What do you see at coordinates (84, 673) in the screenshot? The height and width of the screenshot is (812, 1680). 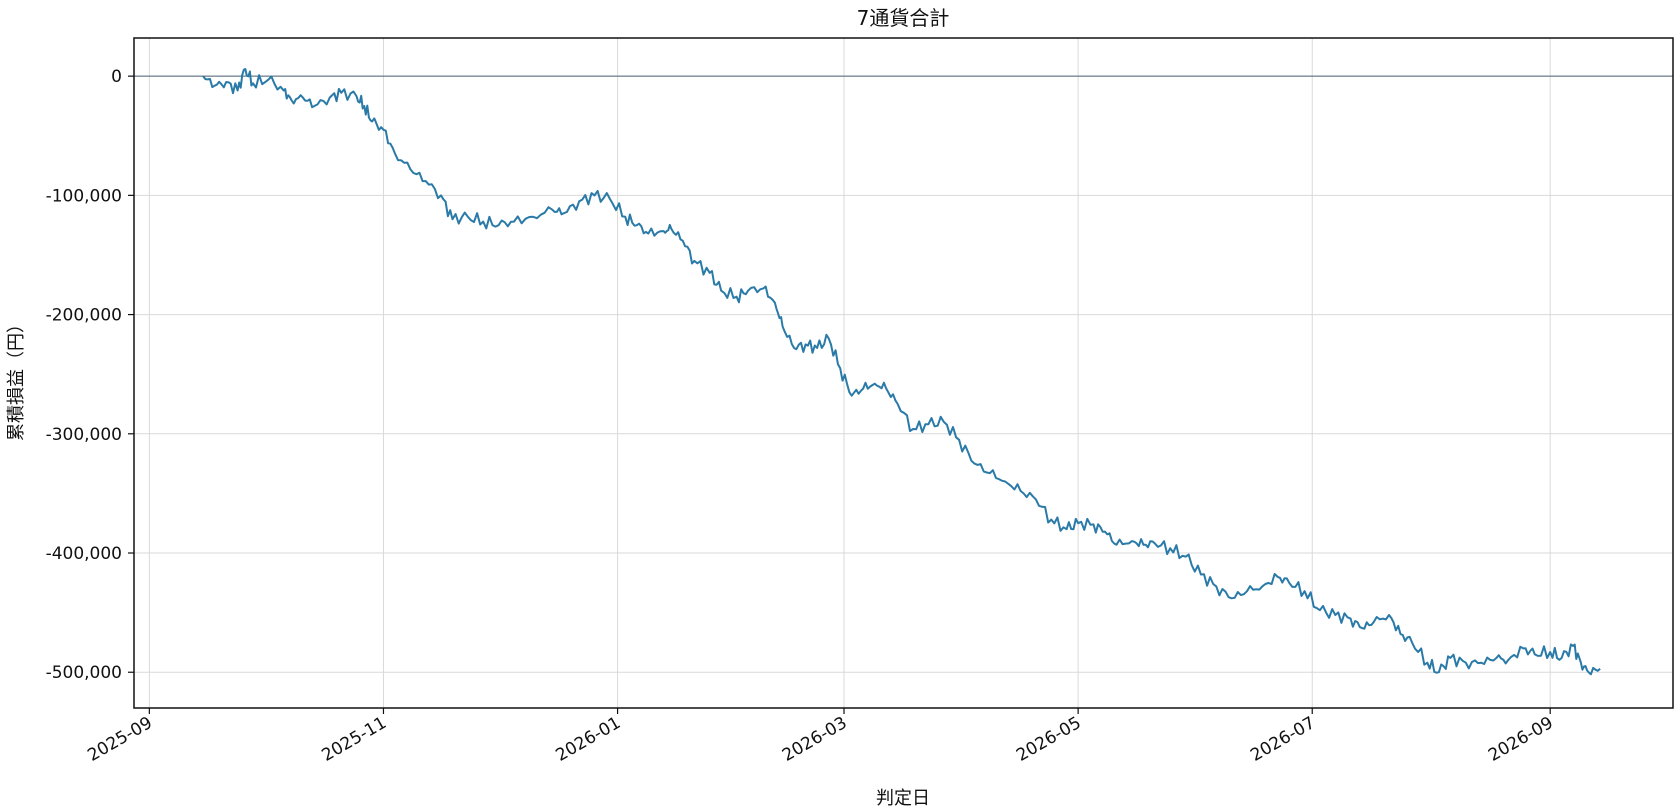 I see `y-tick-label: -500,000` at bounding box center [84, 673].